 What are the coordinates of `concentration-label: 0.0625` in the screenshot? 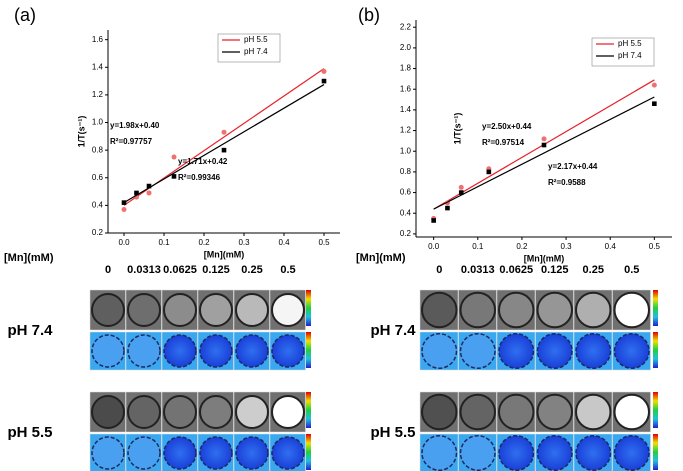 It's located at (180, 270).